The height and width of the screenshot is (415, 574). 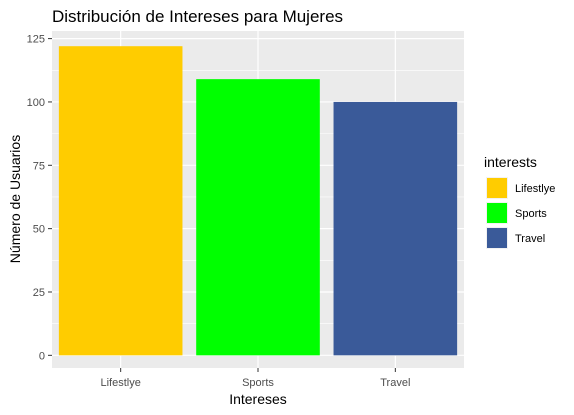 What do you see at coordinates (535, 189) in the screenshot?
I see `legend-label: Lifestlye` at bounding box center [535, 189].